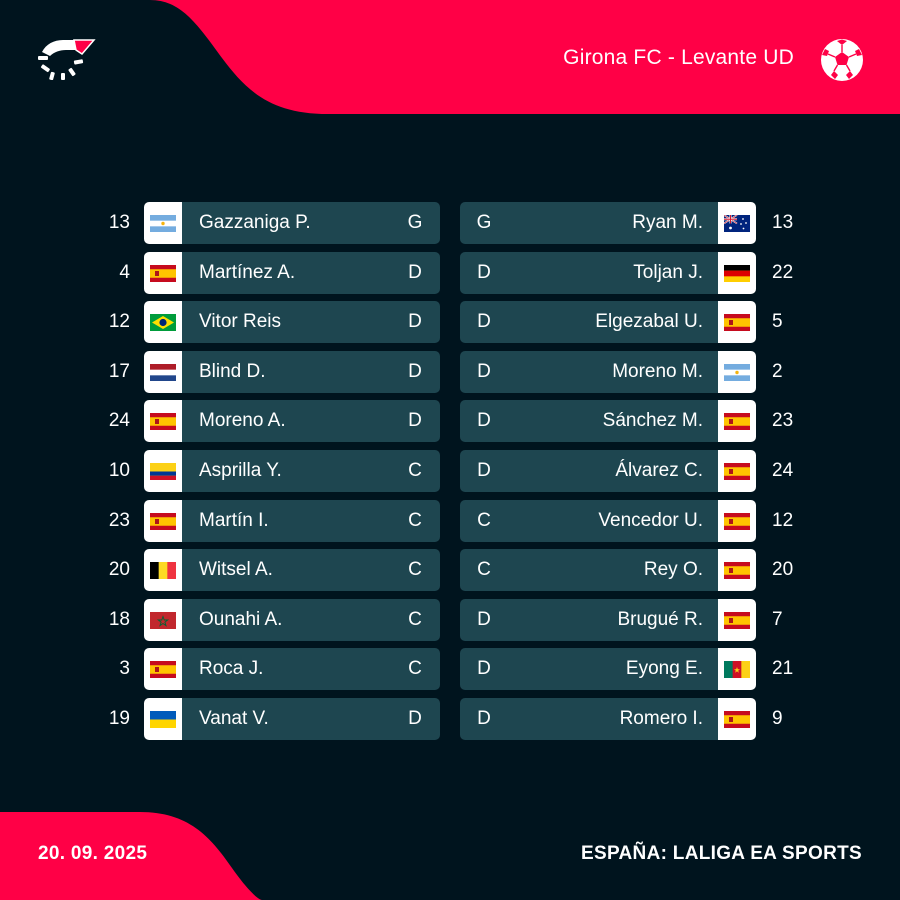 The width and height of the screenshot is (900, 900). What do you see at coordinates (119, 619) in the screenshot?
I see `home-player-number: 18` at bounding box center [119, 619].